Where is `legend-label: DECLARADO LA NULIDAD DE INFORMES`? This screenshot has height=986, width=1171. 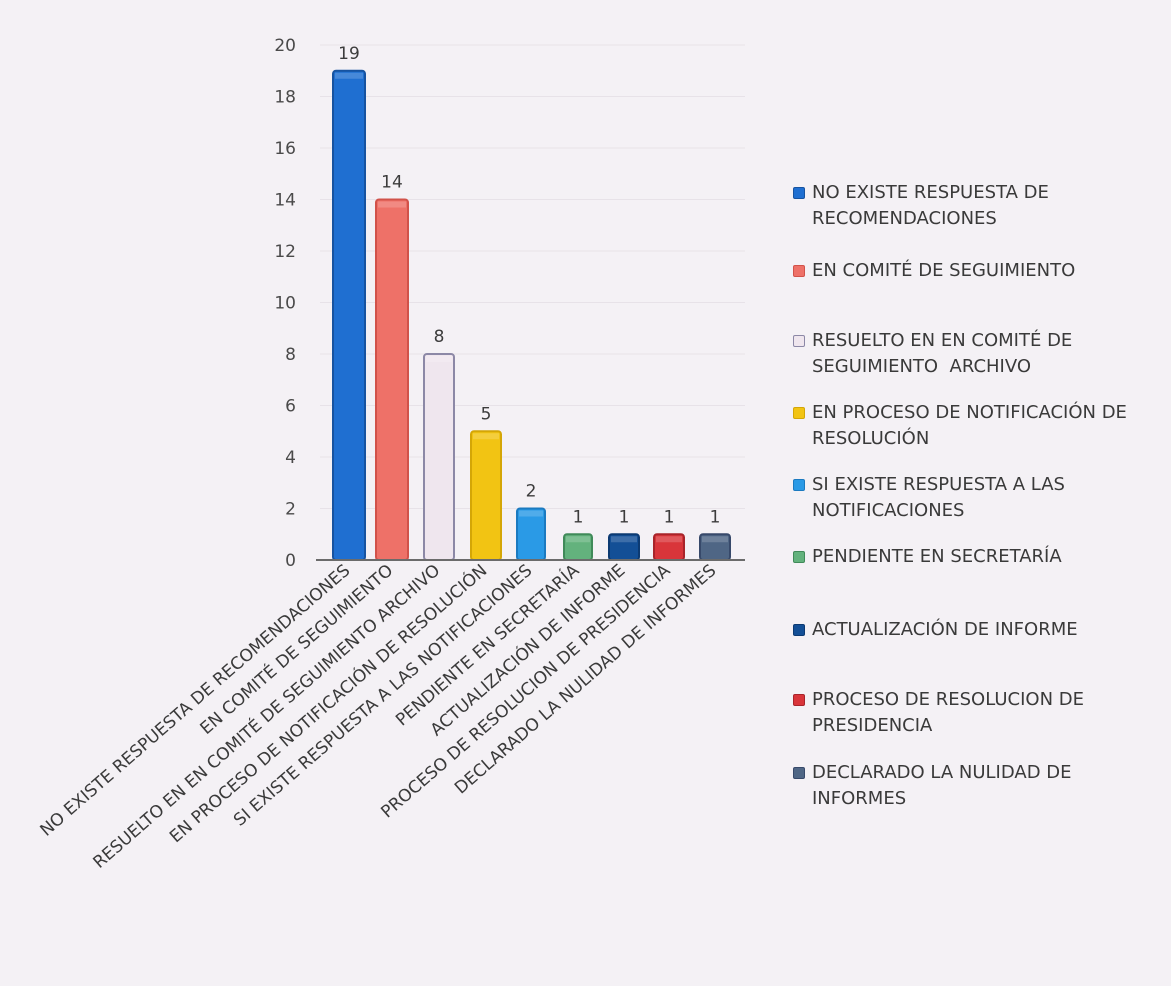
legend-label: DECLARADO LA NULIDAD DE INFORMES is located at coordinates (942, 785).